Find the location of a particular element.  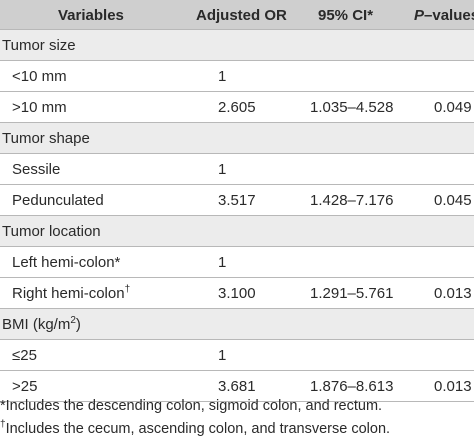

row-label-sup: † is located at coordinates (127, 289).